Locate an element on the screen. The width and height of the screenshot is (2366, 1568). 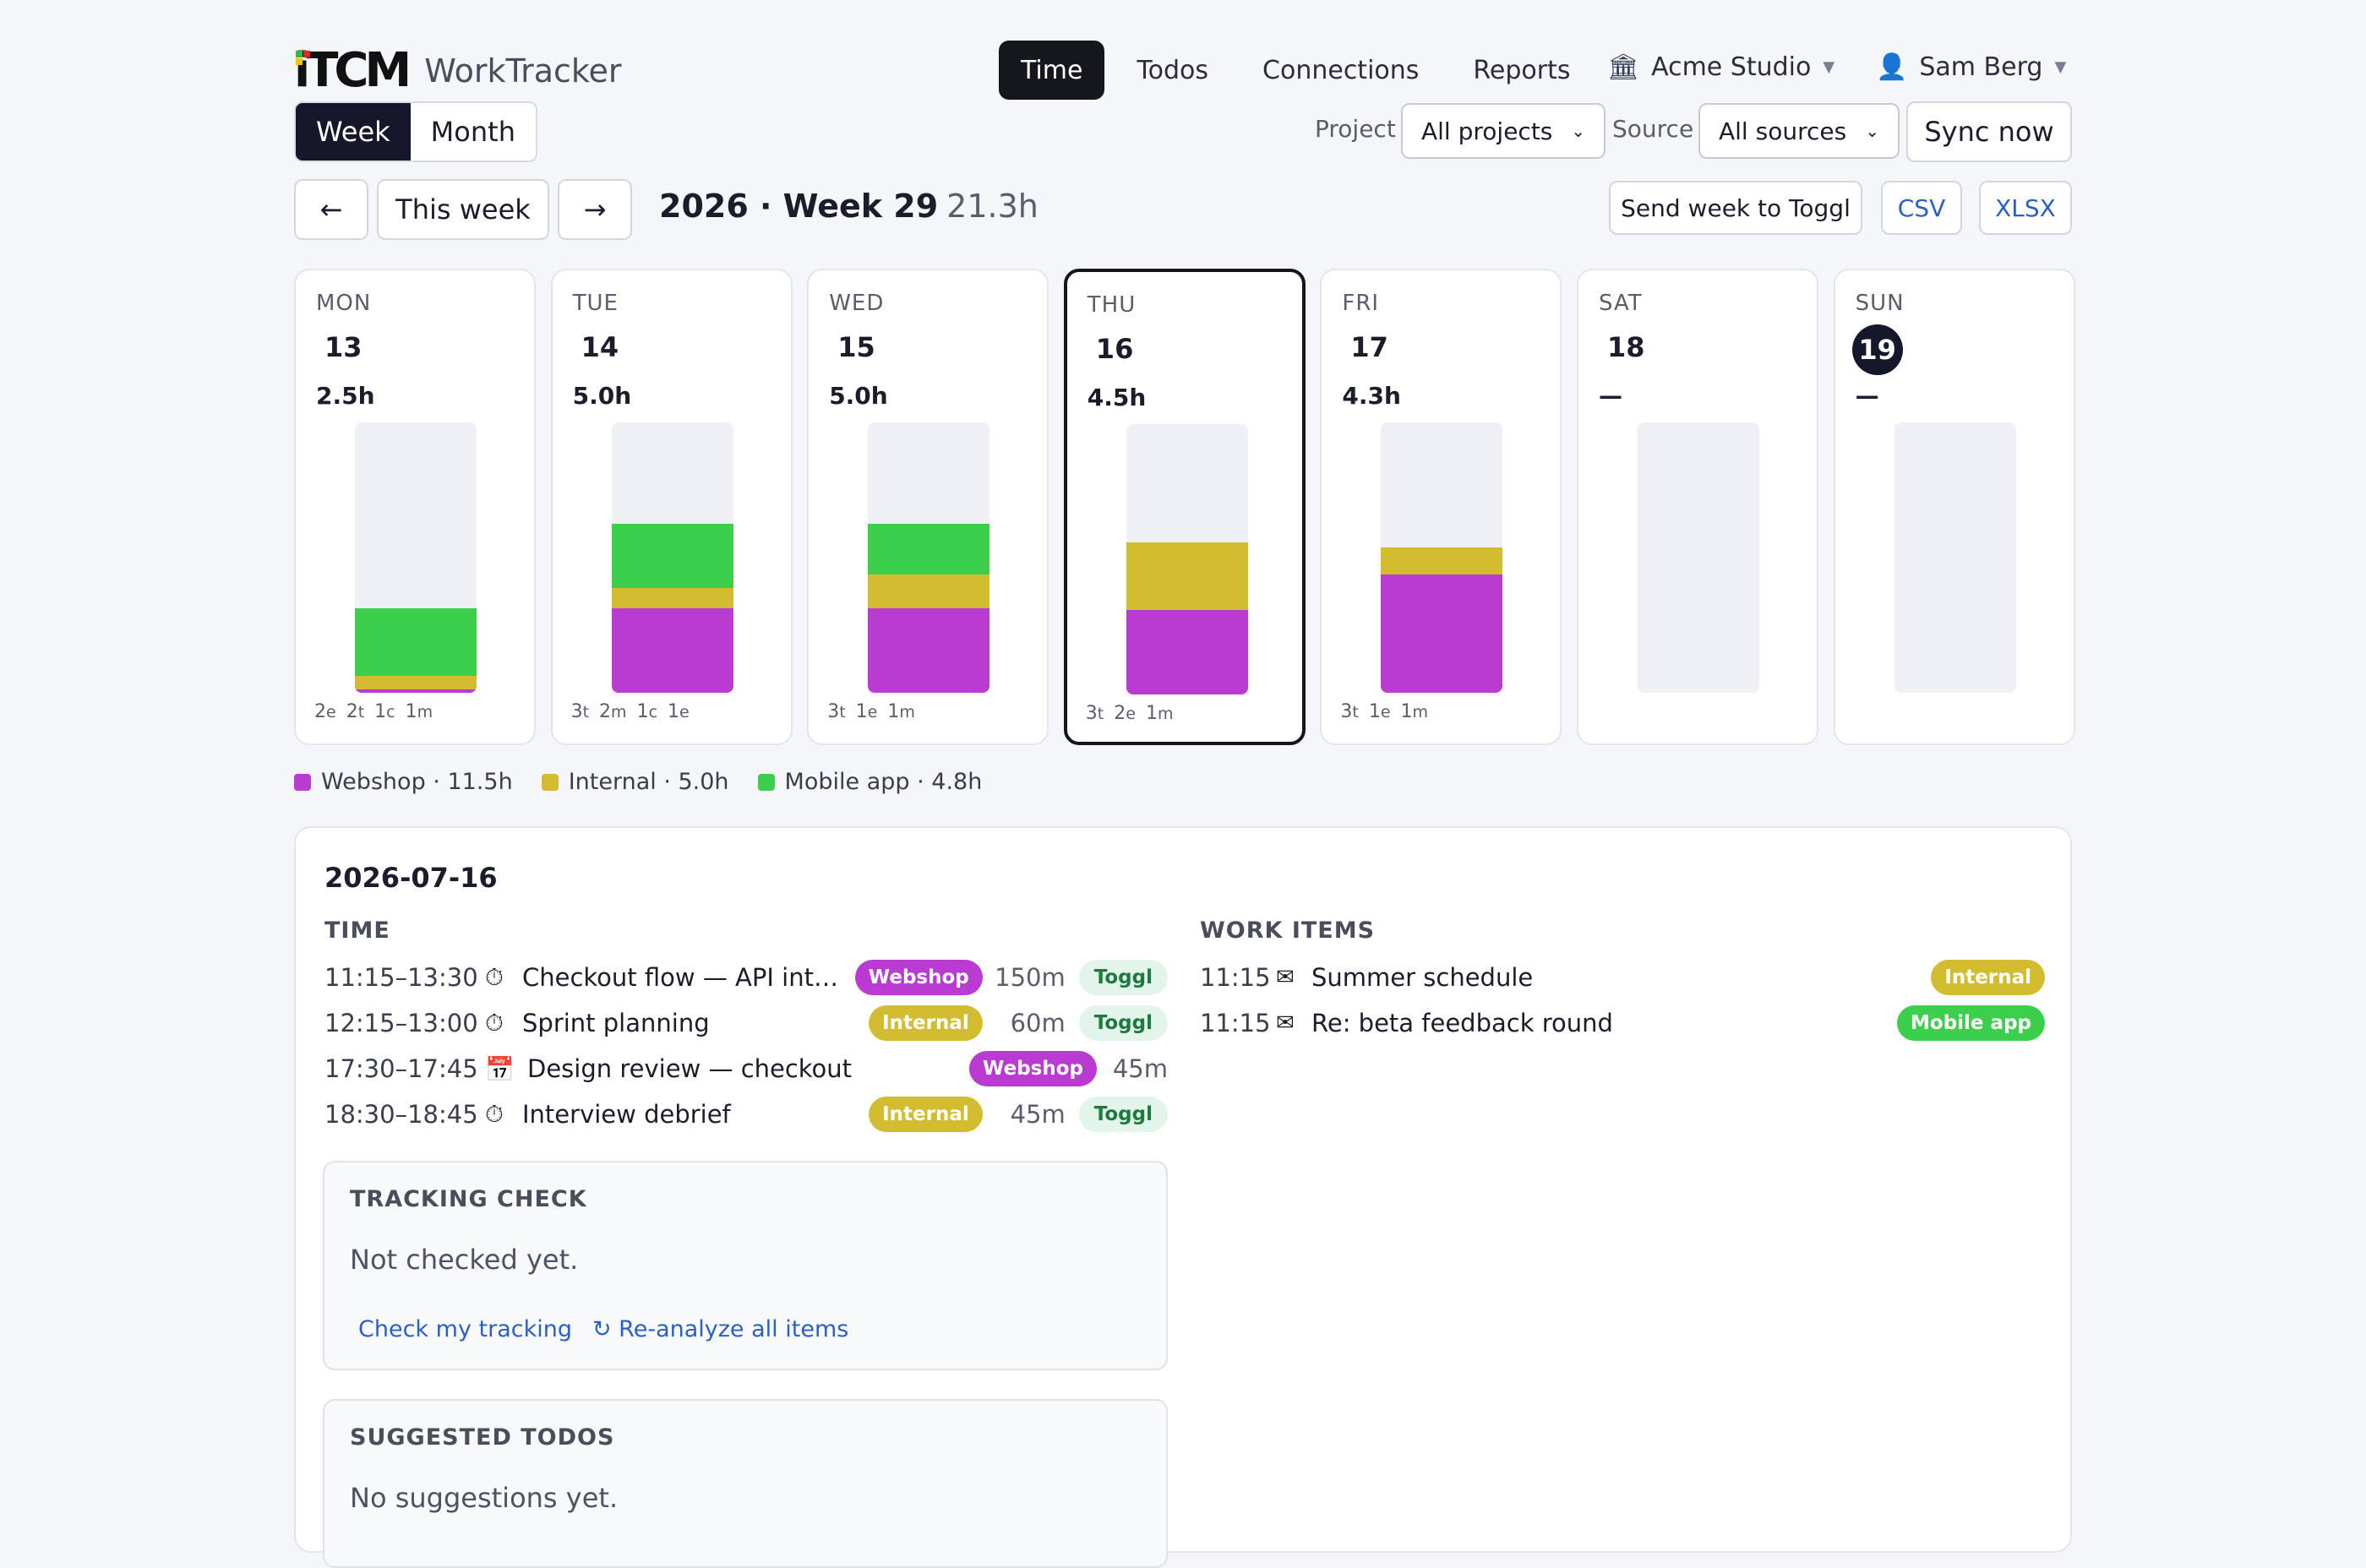
view-month-button: Month is located at coordinates (472, 132).